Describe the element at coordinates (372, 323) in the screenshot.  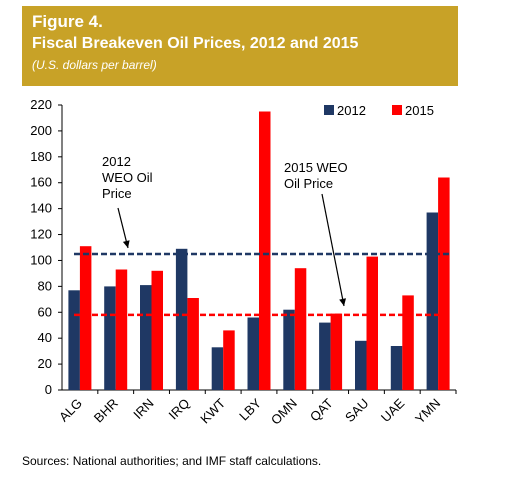
I see `bar-2015-sau` at that location.